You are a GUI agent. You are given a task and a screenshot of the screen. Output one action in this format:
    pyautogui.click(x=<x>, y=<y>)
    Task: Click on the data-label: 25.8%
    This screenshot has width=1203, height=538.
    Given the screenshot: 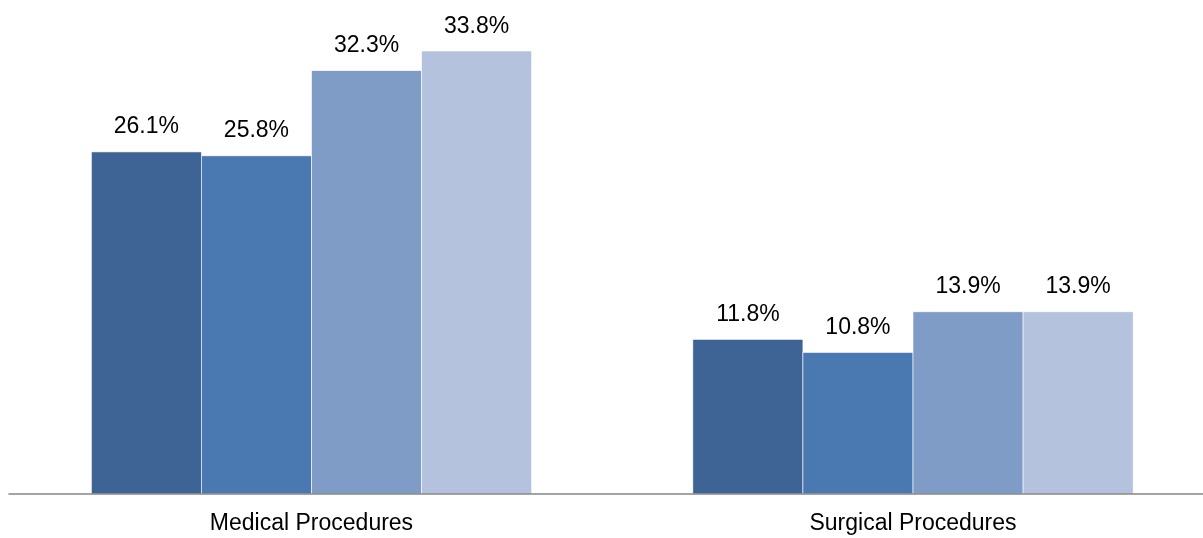 What is the action you would take?
    pyautogui.click(x=256, y=129)
    